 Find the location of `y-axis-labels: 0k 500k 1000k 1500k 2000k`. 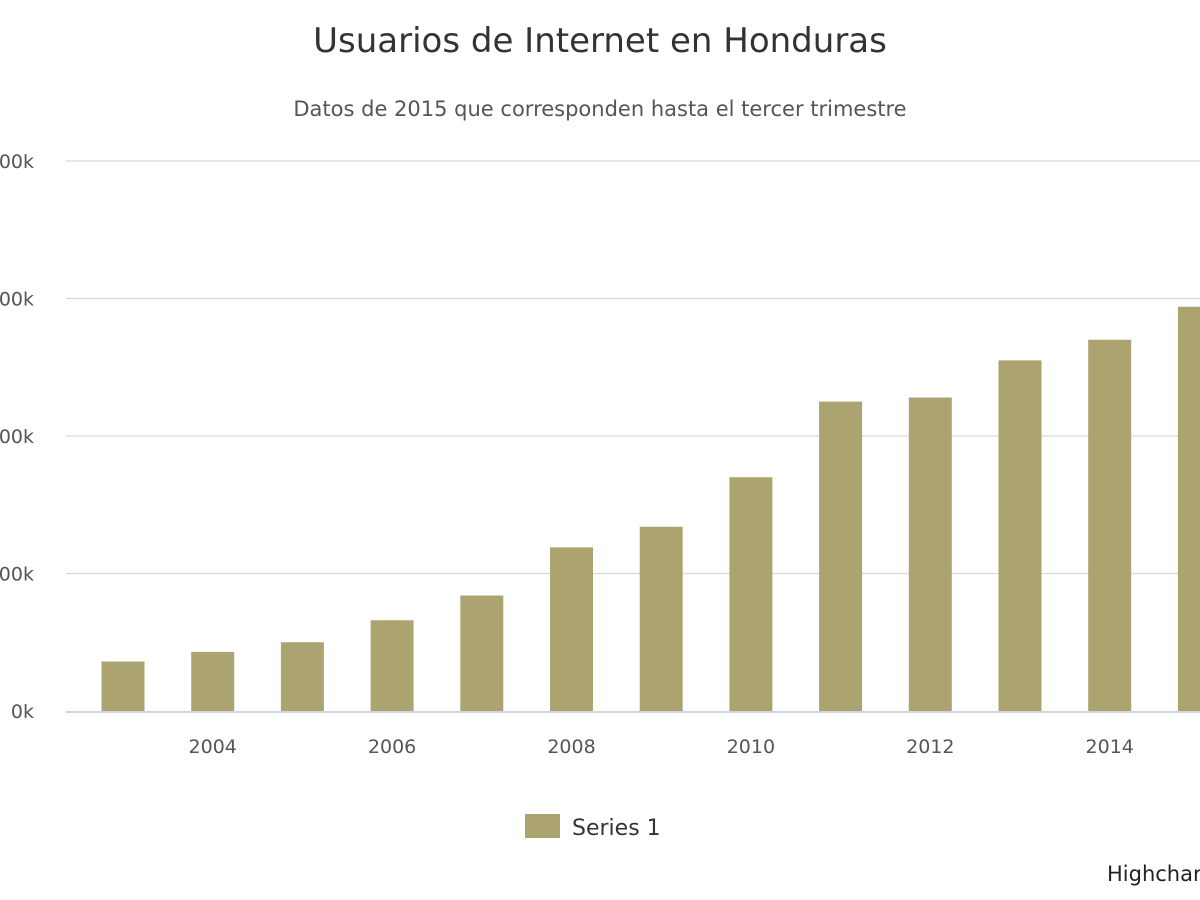

y-axis-labels: 0k 500k 1000k 1500k 2000k is located at coordinates (17, 437).